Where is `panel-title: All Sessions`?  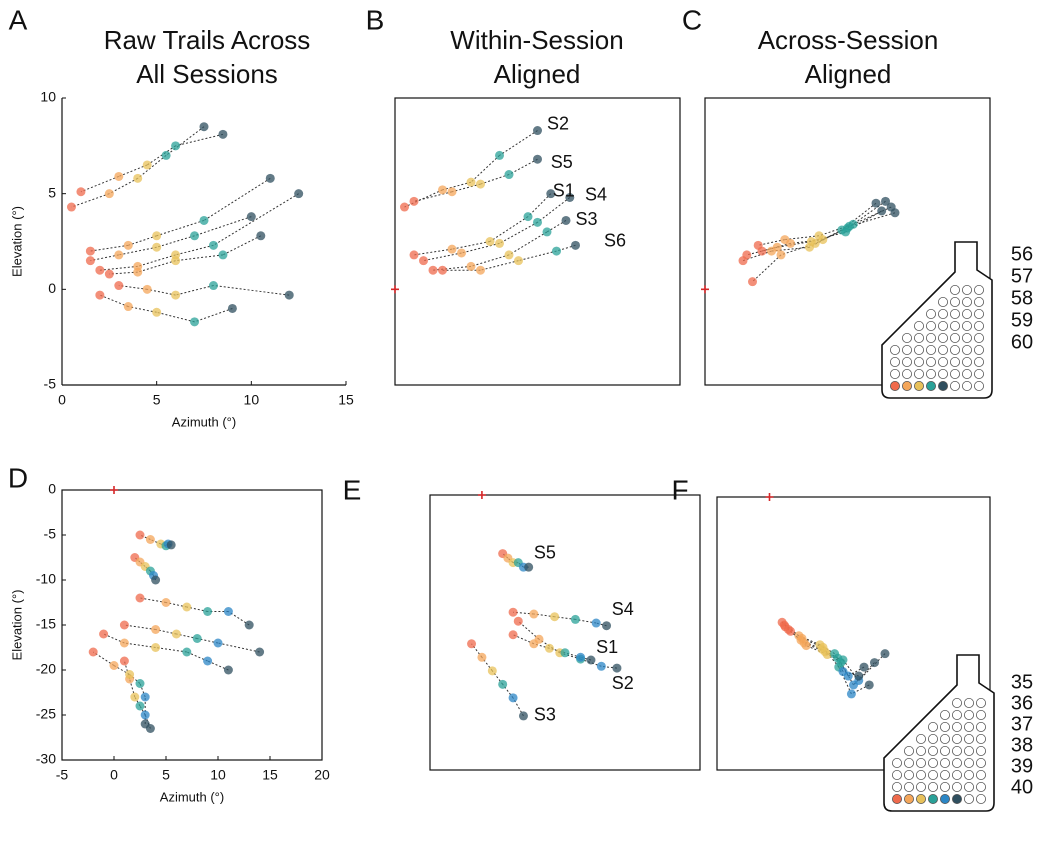 panel-title: All Sessions is located at coordinates (207, 74).